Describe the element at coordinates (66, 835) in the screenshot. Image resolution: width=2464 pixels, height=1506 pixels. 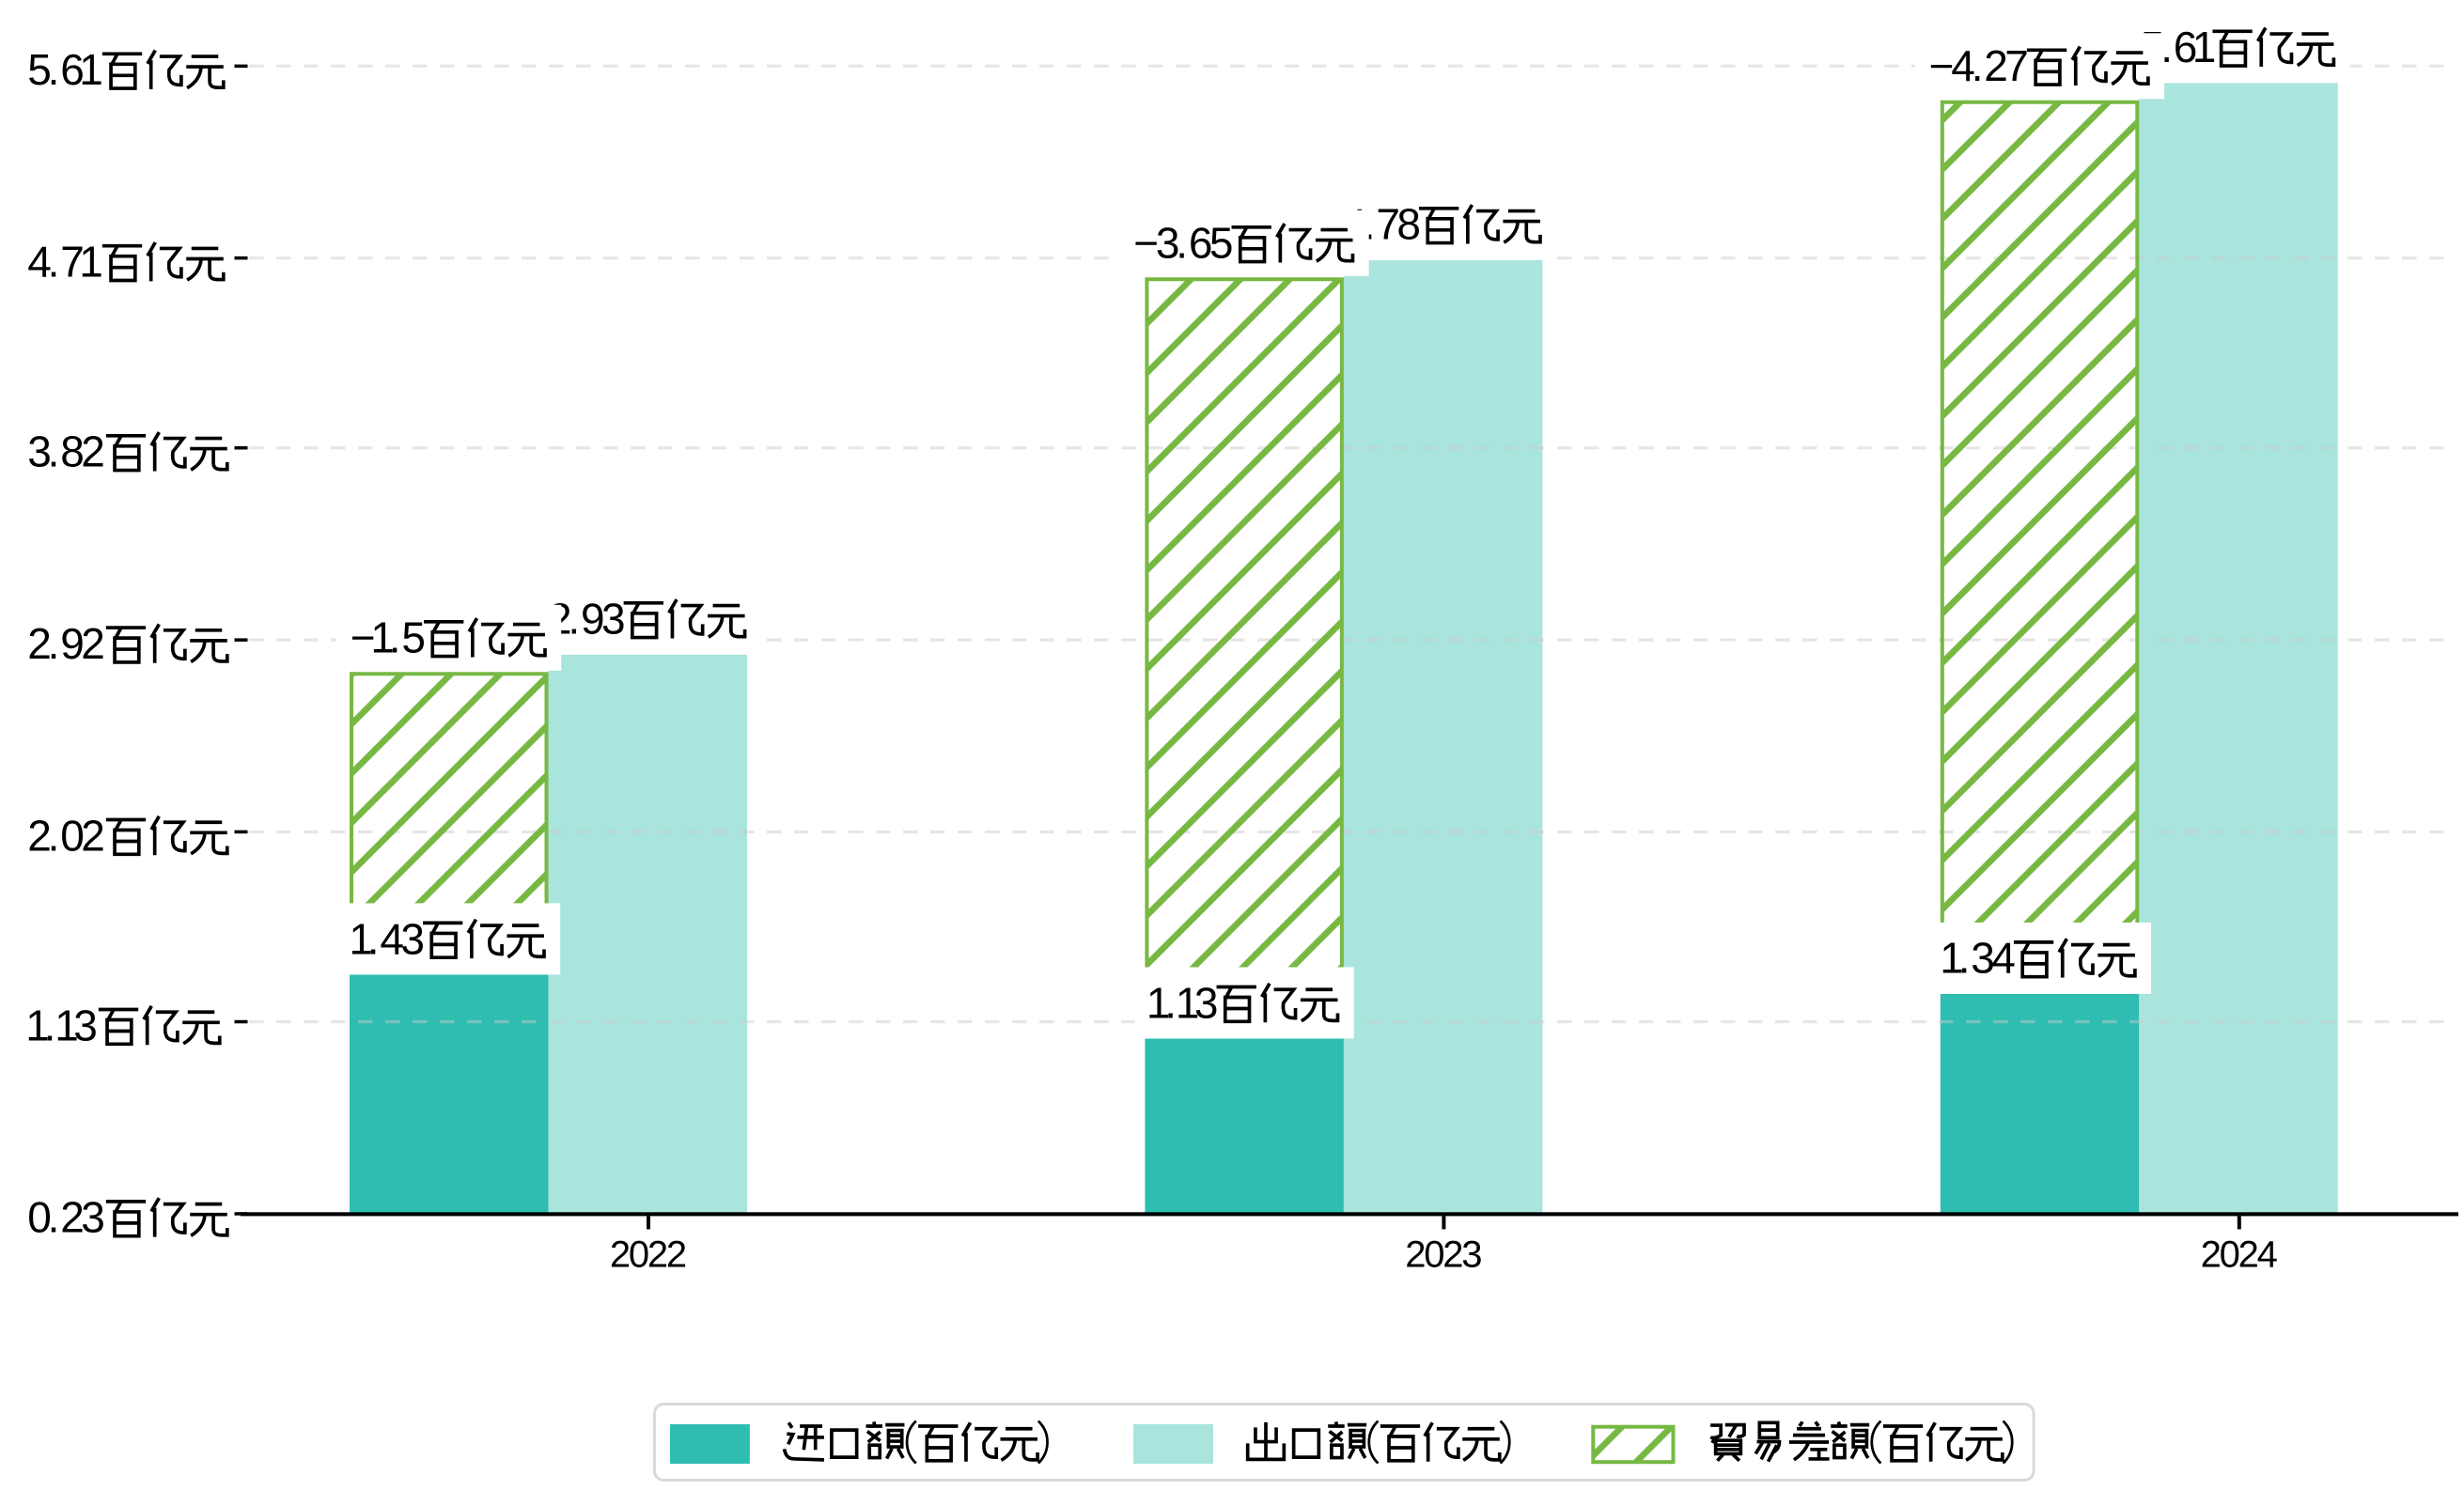
I see `svg-text: 2.02` at that location.